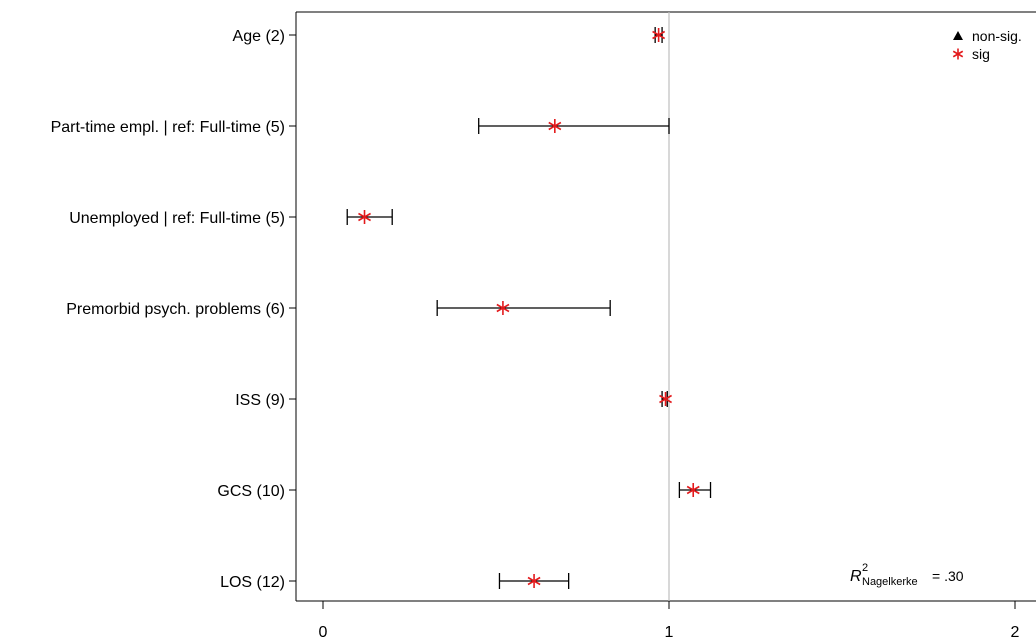 Image resolution: width=1036 pixels, height=644 pixels. I want to click on x-tick-label: 1, so click(669, 632).